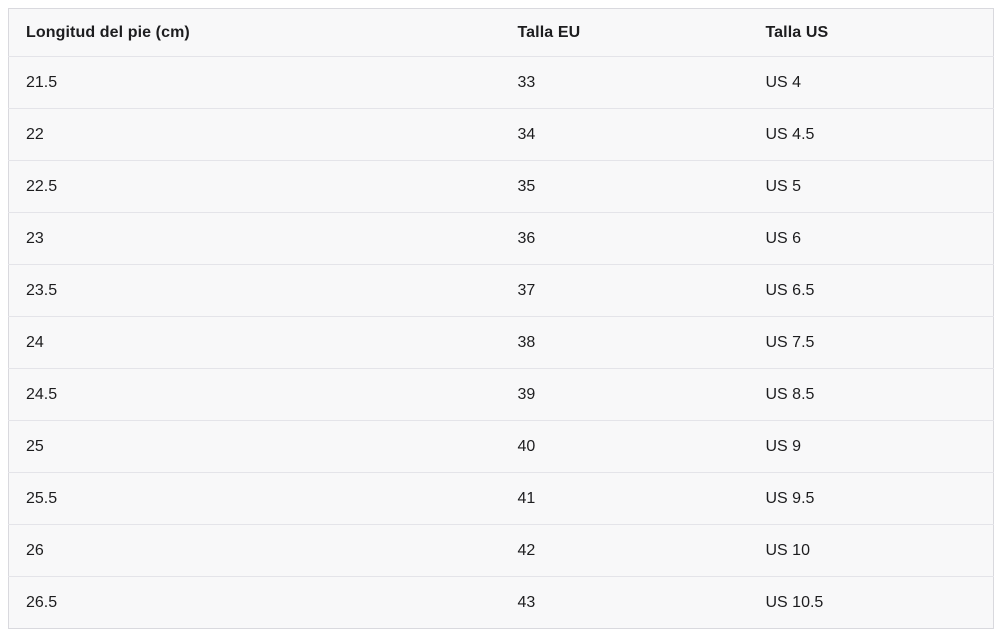  What do you see at coordinates (624, 82) in the screenshot?
I see `table-cell: 33` at bounding box center [624, 82].